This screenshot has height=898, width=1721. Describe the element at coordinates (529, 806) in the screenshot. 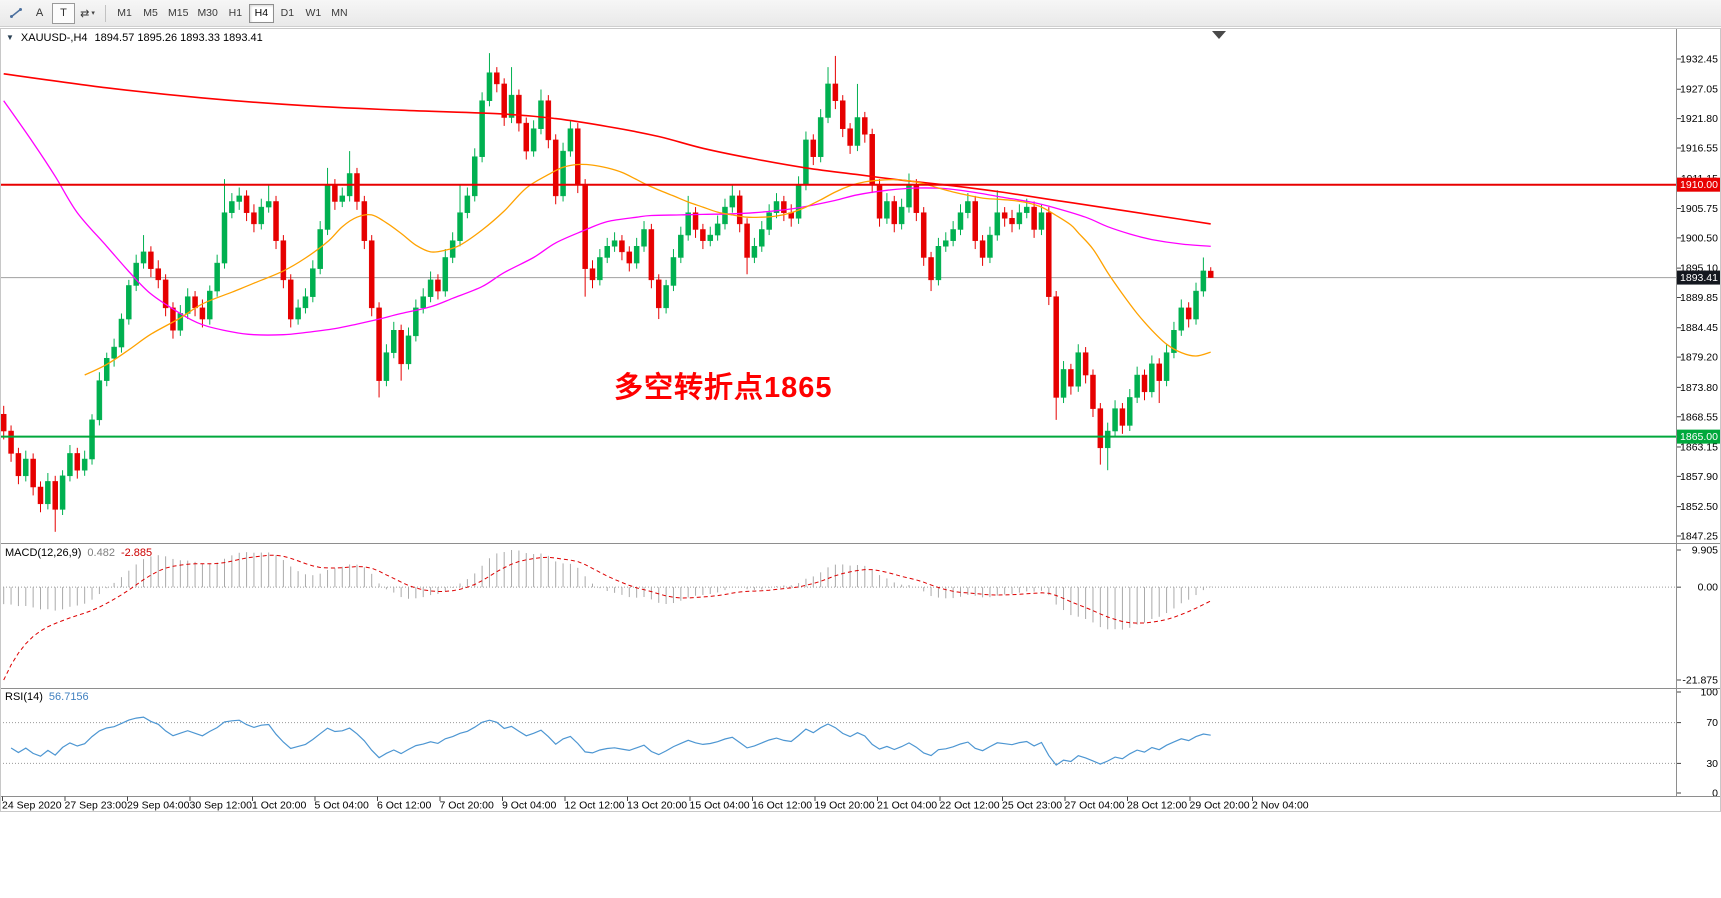

I see `time-axis-label: 9 Oct 04:00` at that location.